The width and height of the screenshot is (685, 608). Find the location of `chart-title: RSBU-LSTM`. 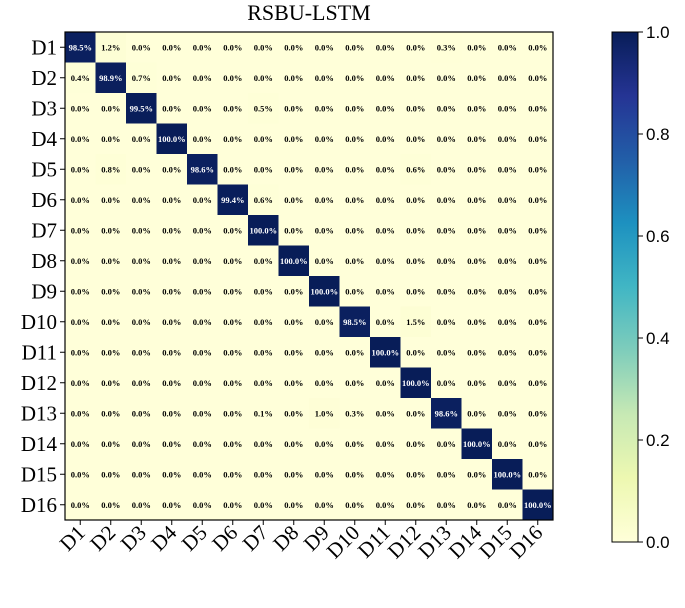

chart-title: RSBU-LSTM is located at coordinates (308, 12).